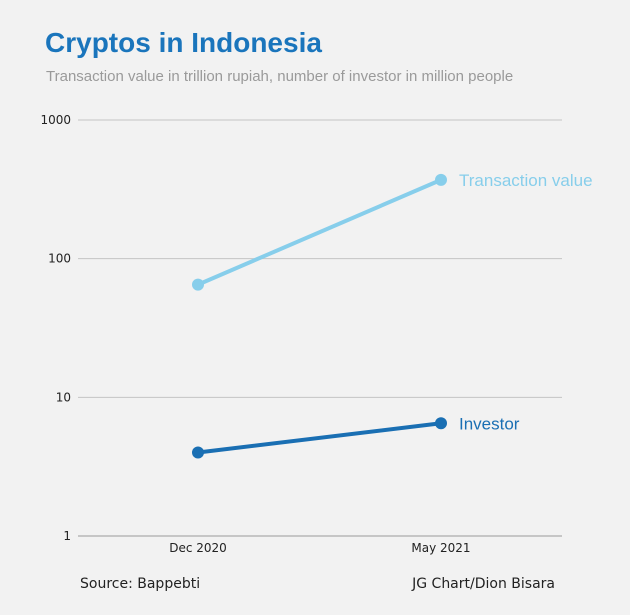 This screenshot has width=630, height=615. Describe the element at coordinates (483, 584) in the screenshot. I see `credit-note: JG Chart/Dion Bisara` at that location.